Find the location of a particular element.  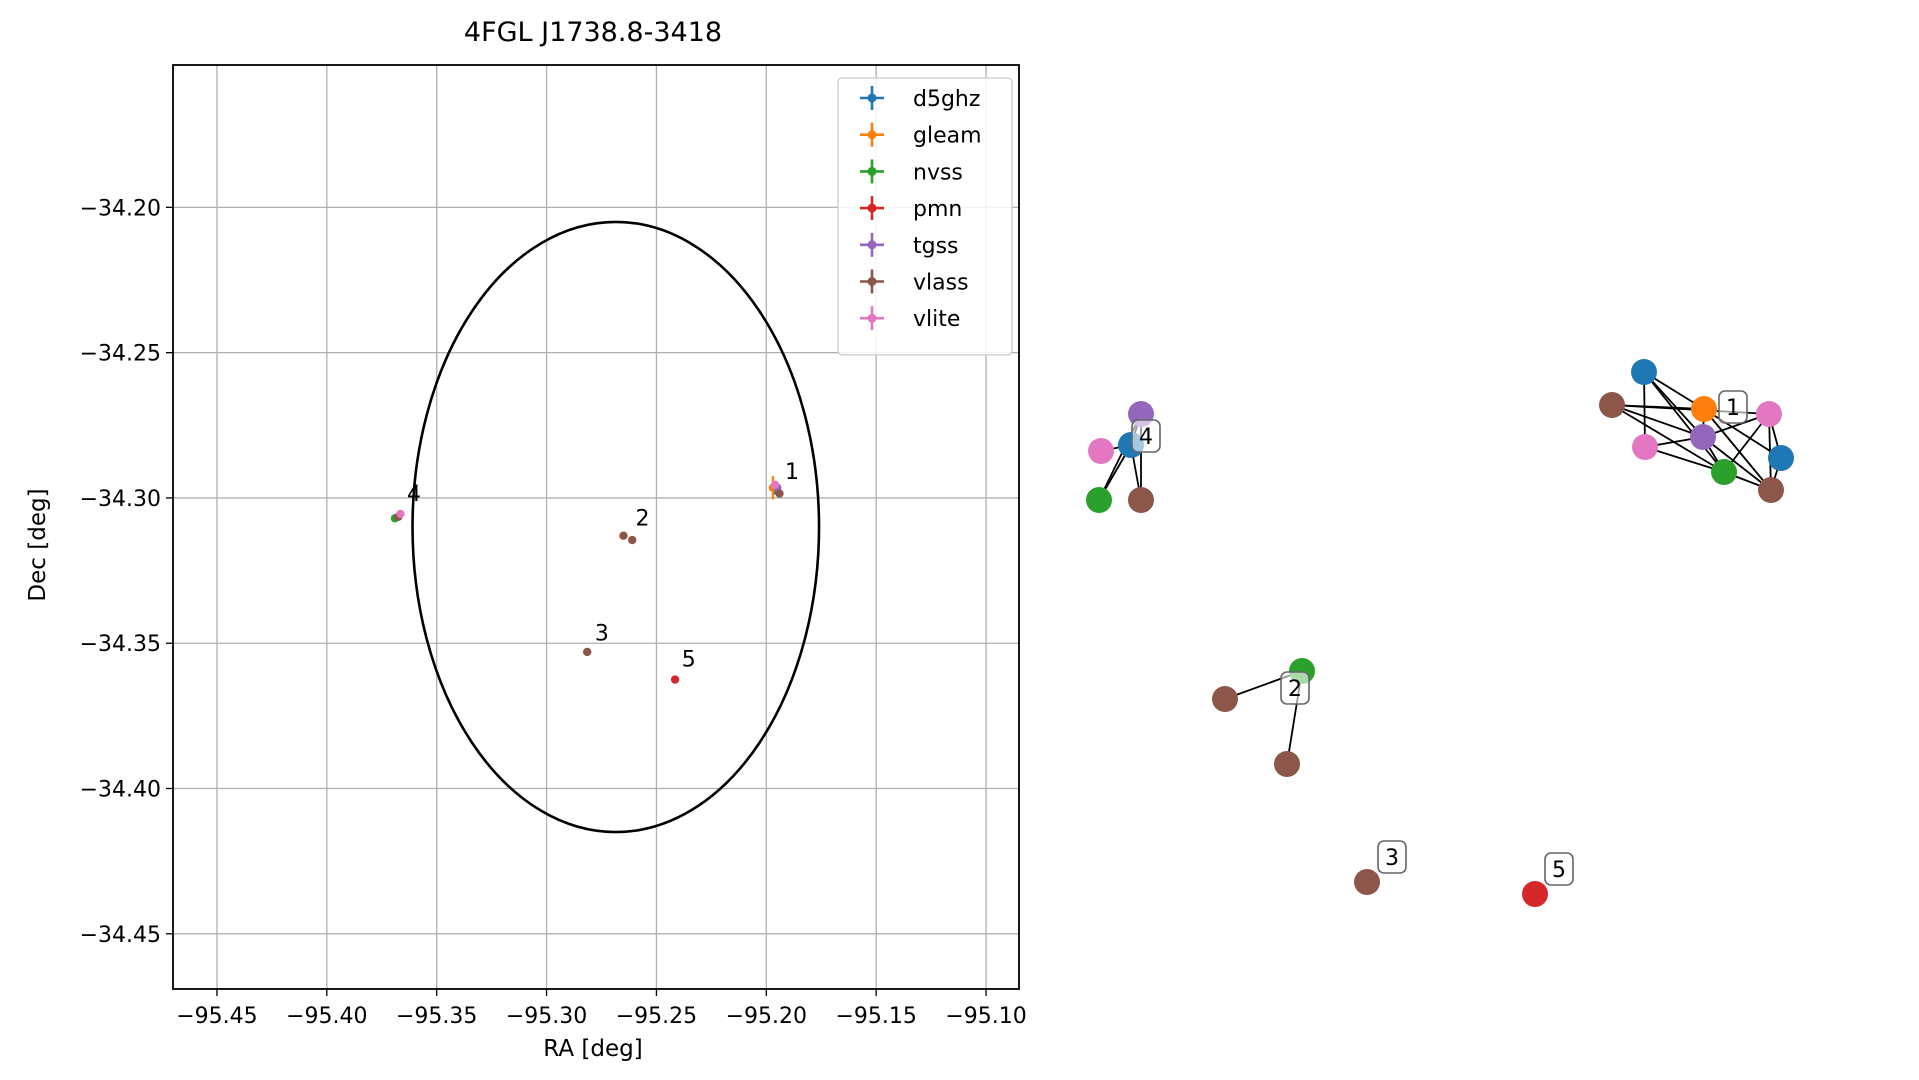

legend-entry-gleam: gleam is located at coordinates (947, 136).